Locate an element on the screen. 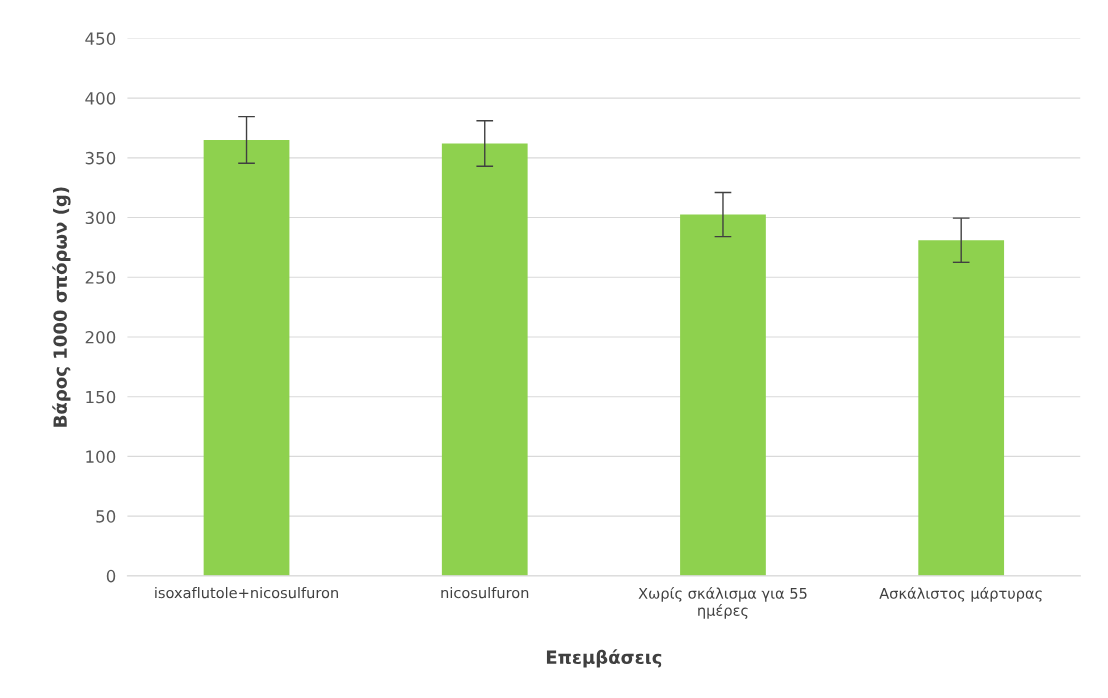  x-axis-title: Επεμβάσεις is located at coordinates (604, 658).